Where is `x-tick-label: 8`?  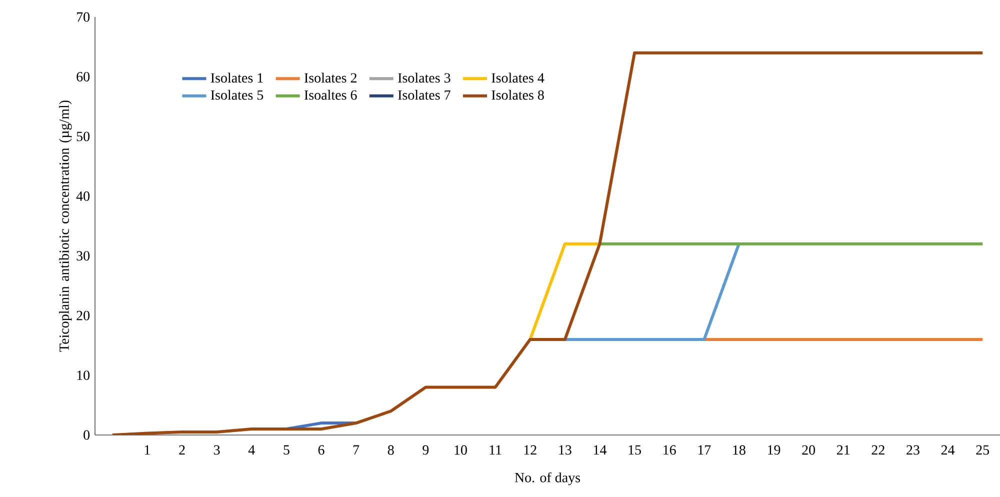
x-tick-label: 8 is located at coordinates (391, 450).